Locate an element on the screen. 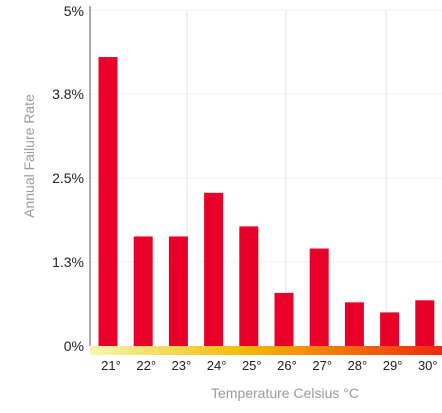  bar-22c is located at coordinates (143, 291).